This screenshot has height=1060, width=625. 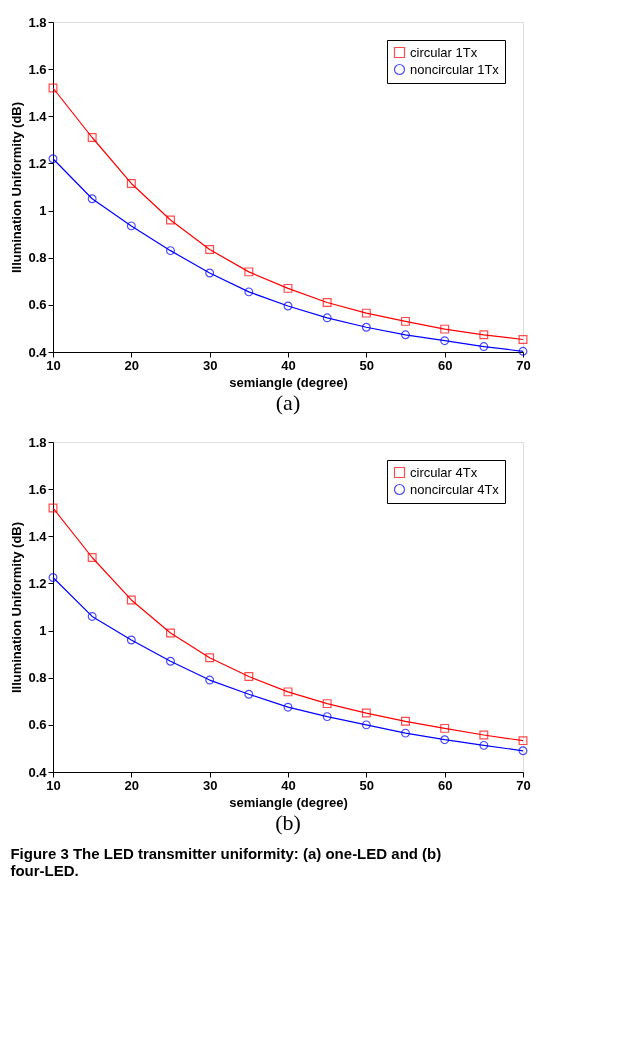 What do you see at coordinates (455, 489) in the screenshot?
I see `legend-label: noncircular 4Tx` at bounding box center [455, 489].